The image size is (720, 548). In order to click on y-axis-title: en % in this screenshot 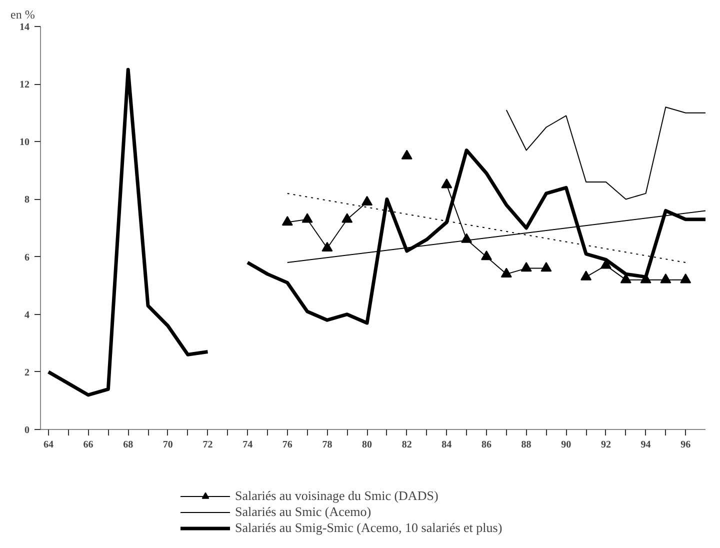, I will do `click(22, 15)`.